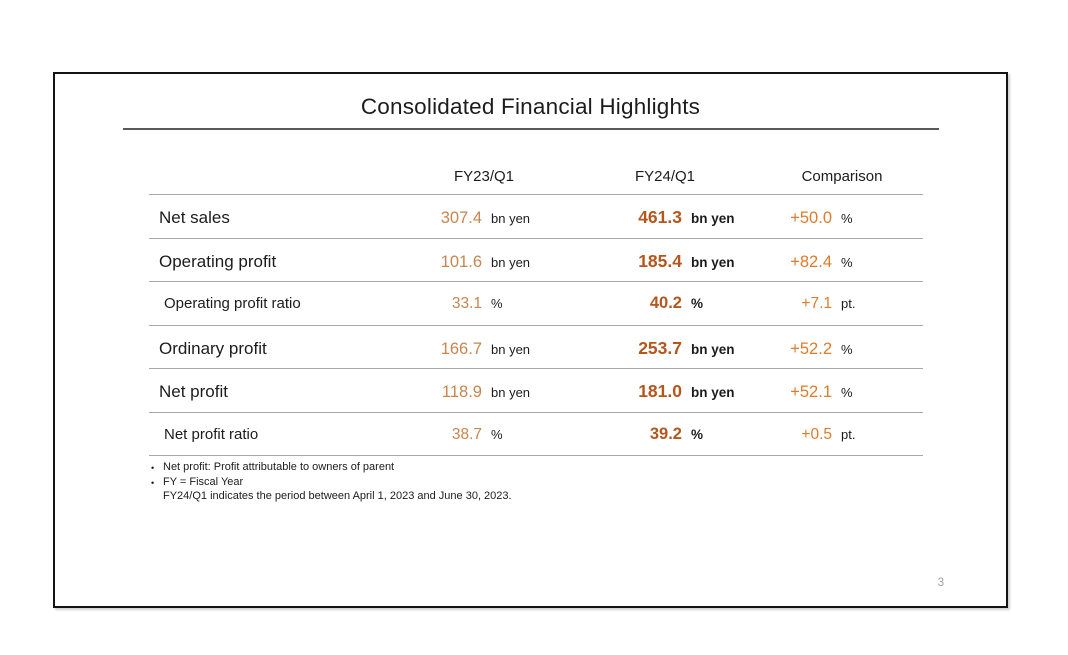 This screenshot has width=1068, height=655. Describe the element at coordinates (213, 348) in the screenshot. I see `row-label: Ordinary profit` at that location.